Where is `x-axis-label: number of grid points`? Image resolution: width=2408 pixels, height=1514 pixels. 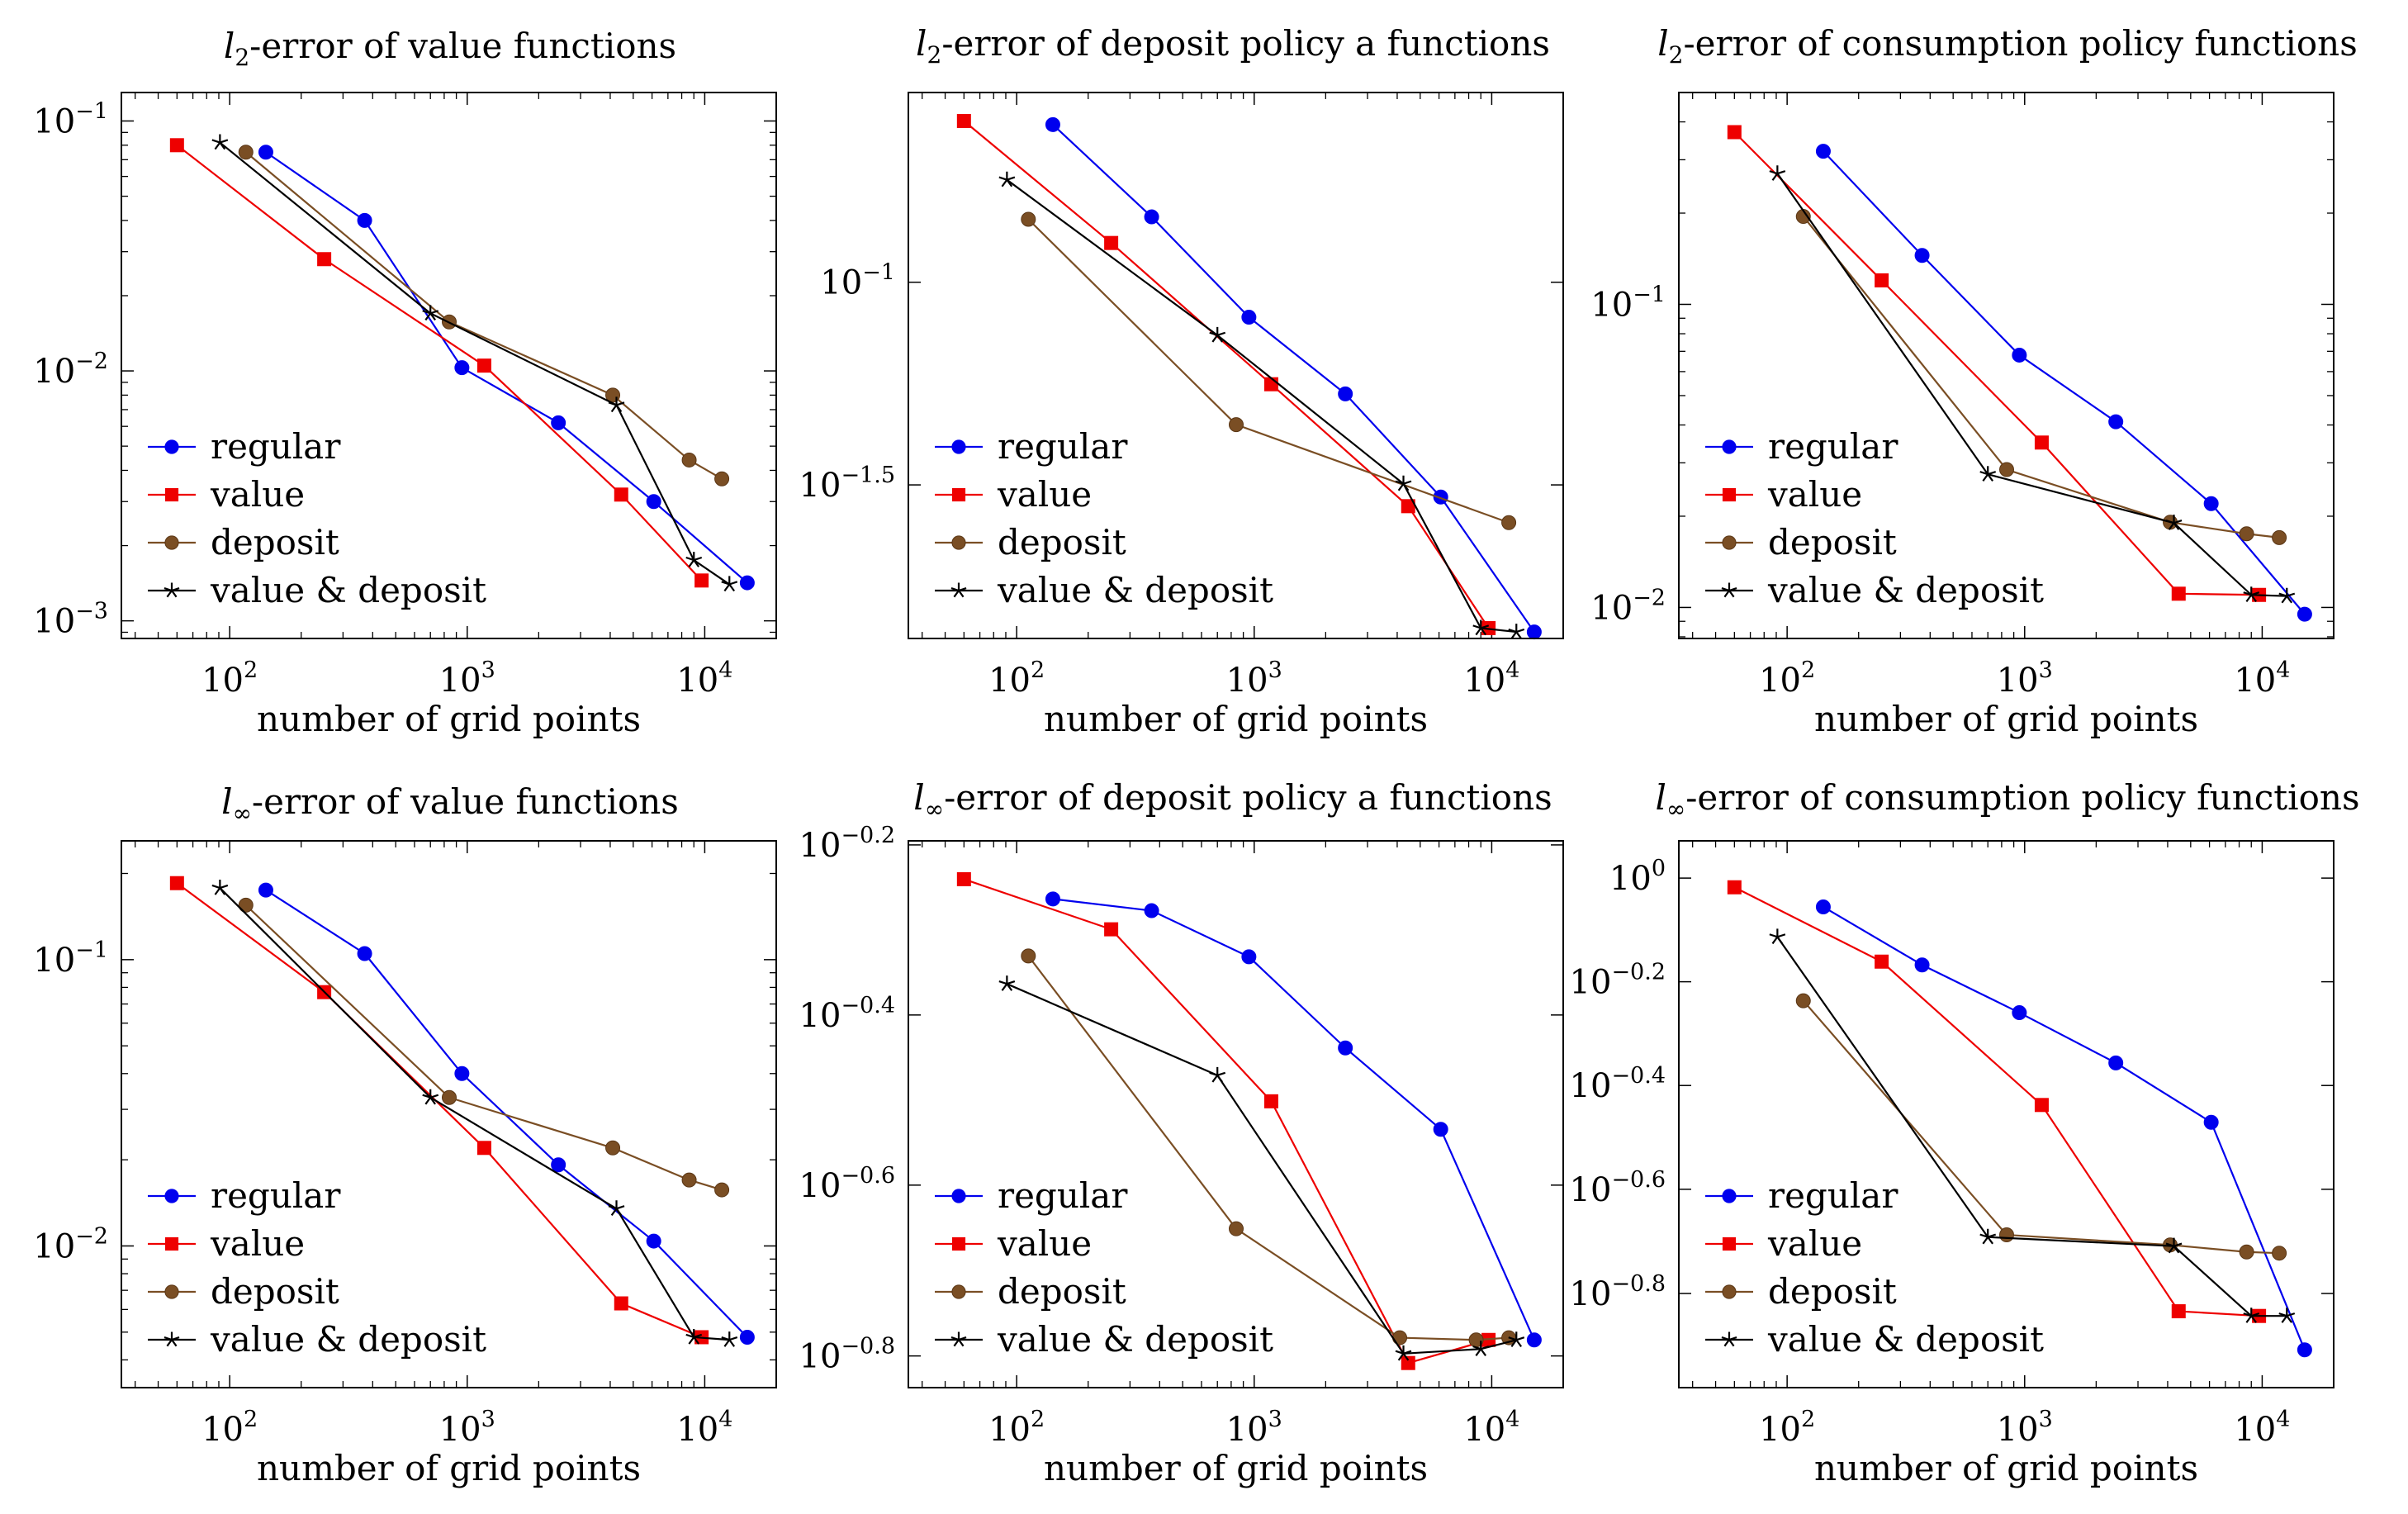
x-axis-label: number of grid points is located at coordinates (2006, 1468).